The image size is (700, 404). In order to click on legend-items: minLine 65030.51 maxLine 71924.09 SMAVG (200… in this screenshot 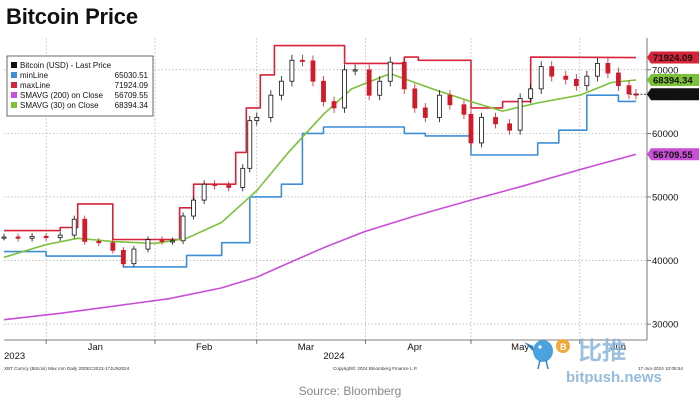, I will do `click(80, 90)`.